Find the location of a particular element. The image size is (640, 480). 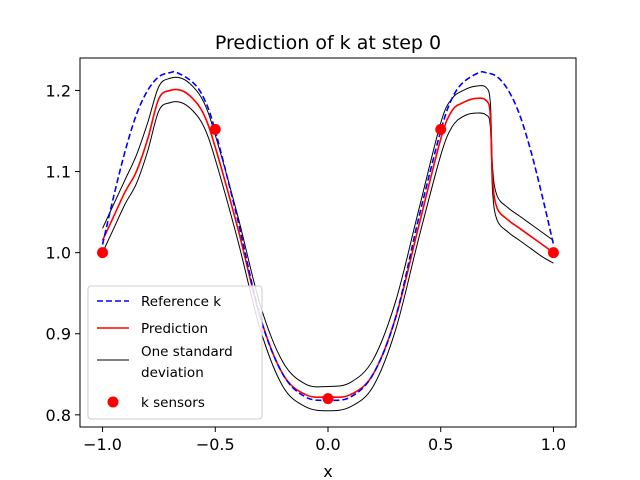

legend-label: k sensors is located at coordinates (173, 403).